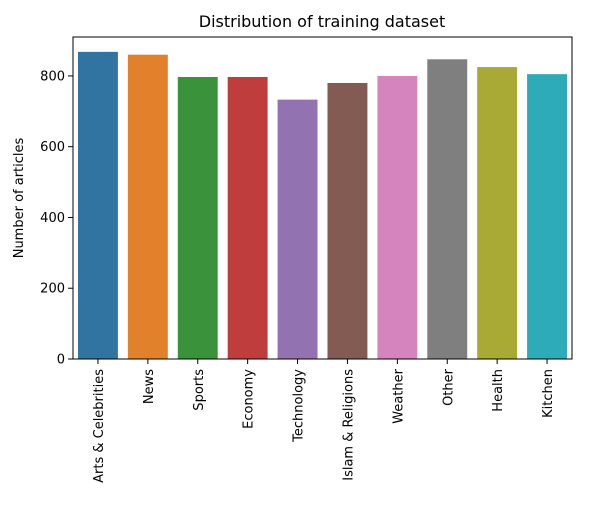 Image resolution: width=596 pixels, height=519 pixels. What do you see at coordinates (398, 395) in the screenshot?
I see `x-tick-label: Weather` at bounding box center [398, 395].